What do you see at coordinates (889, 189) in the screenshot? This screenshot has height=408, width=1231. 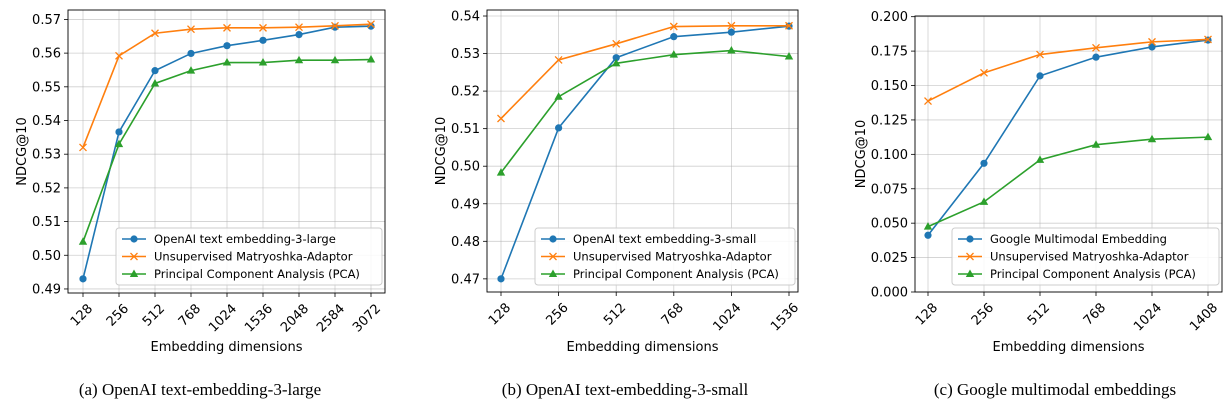 I see `y-tick-label: 0.075` at bounding box center [889, 189].